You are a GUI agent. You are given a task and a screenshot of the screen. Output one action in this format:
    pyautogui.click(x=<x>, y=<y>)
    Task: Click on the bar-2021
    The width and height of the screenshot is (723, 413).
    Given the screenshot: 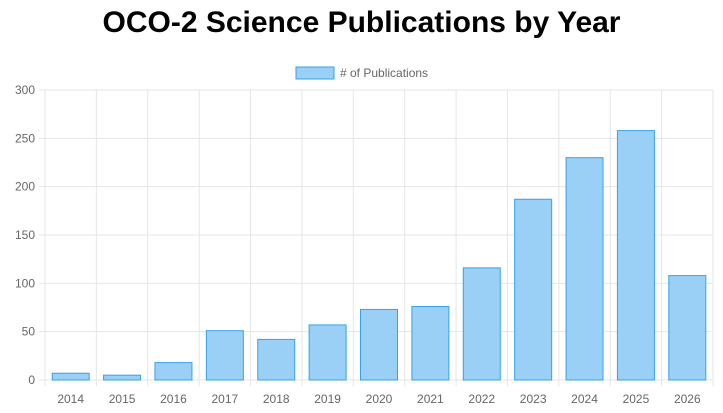 What is the action you would take?
    pyautogui.click(x=430, y=343)
    